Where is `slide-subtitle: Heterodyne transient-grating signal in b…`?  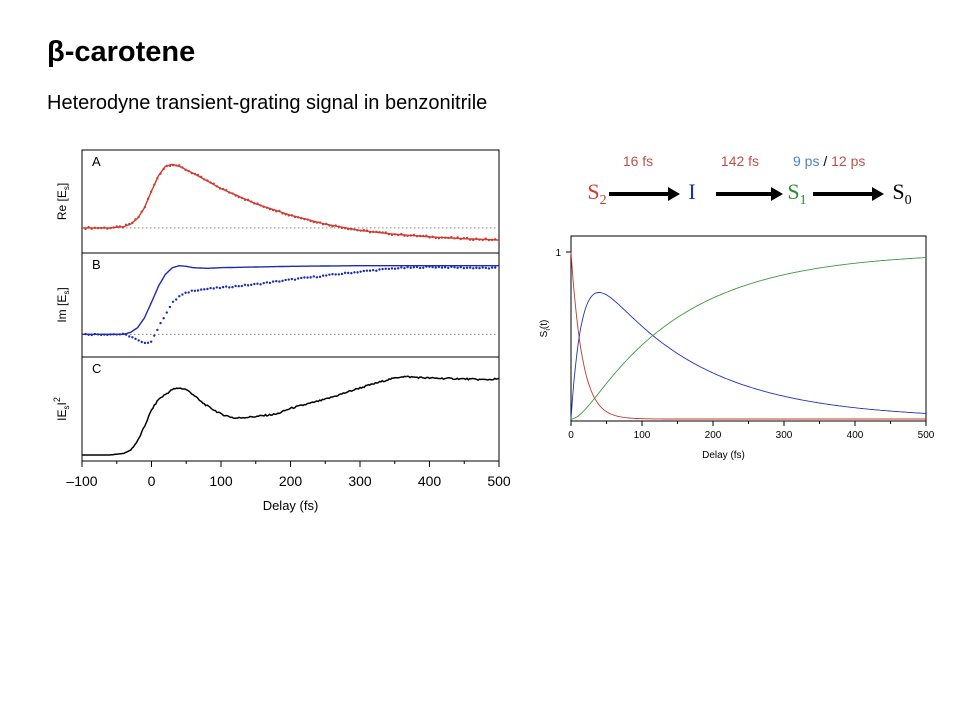 slide-subtitle: Heterodyne transient-grating signal in b… is located at coordinates (267, 103).